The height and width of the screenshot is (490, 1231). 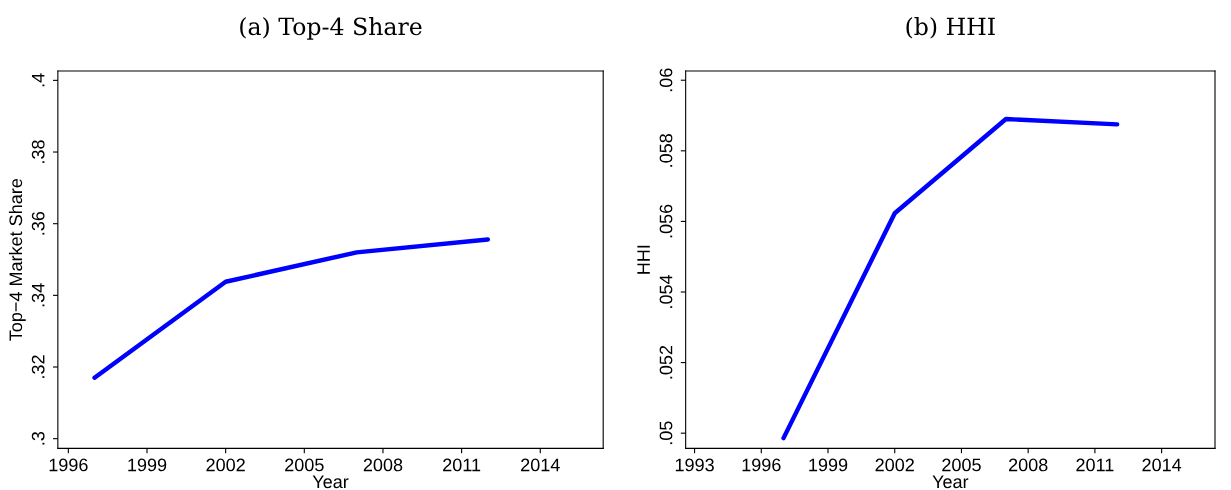 I want to click on y-tick-label: .34, so click(x=38, y=295).